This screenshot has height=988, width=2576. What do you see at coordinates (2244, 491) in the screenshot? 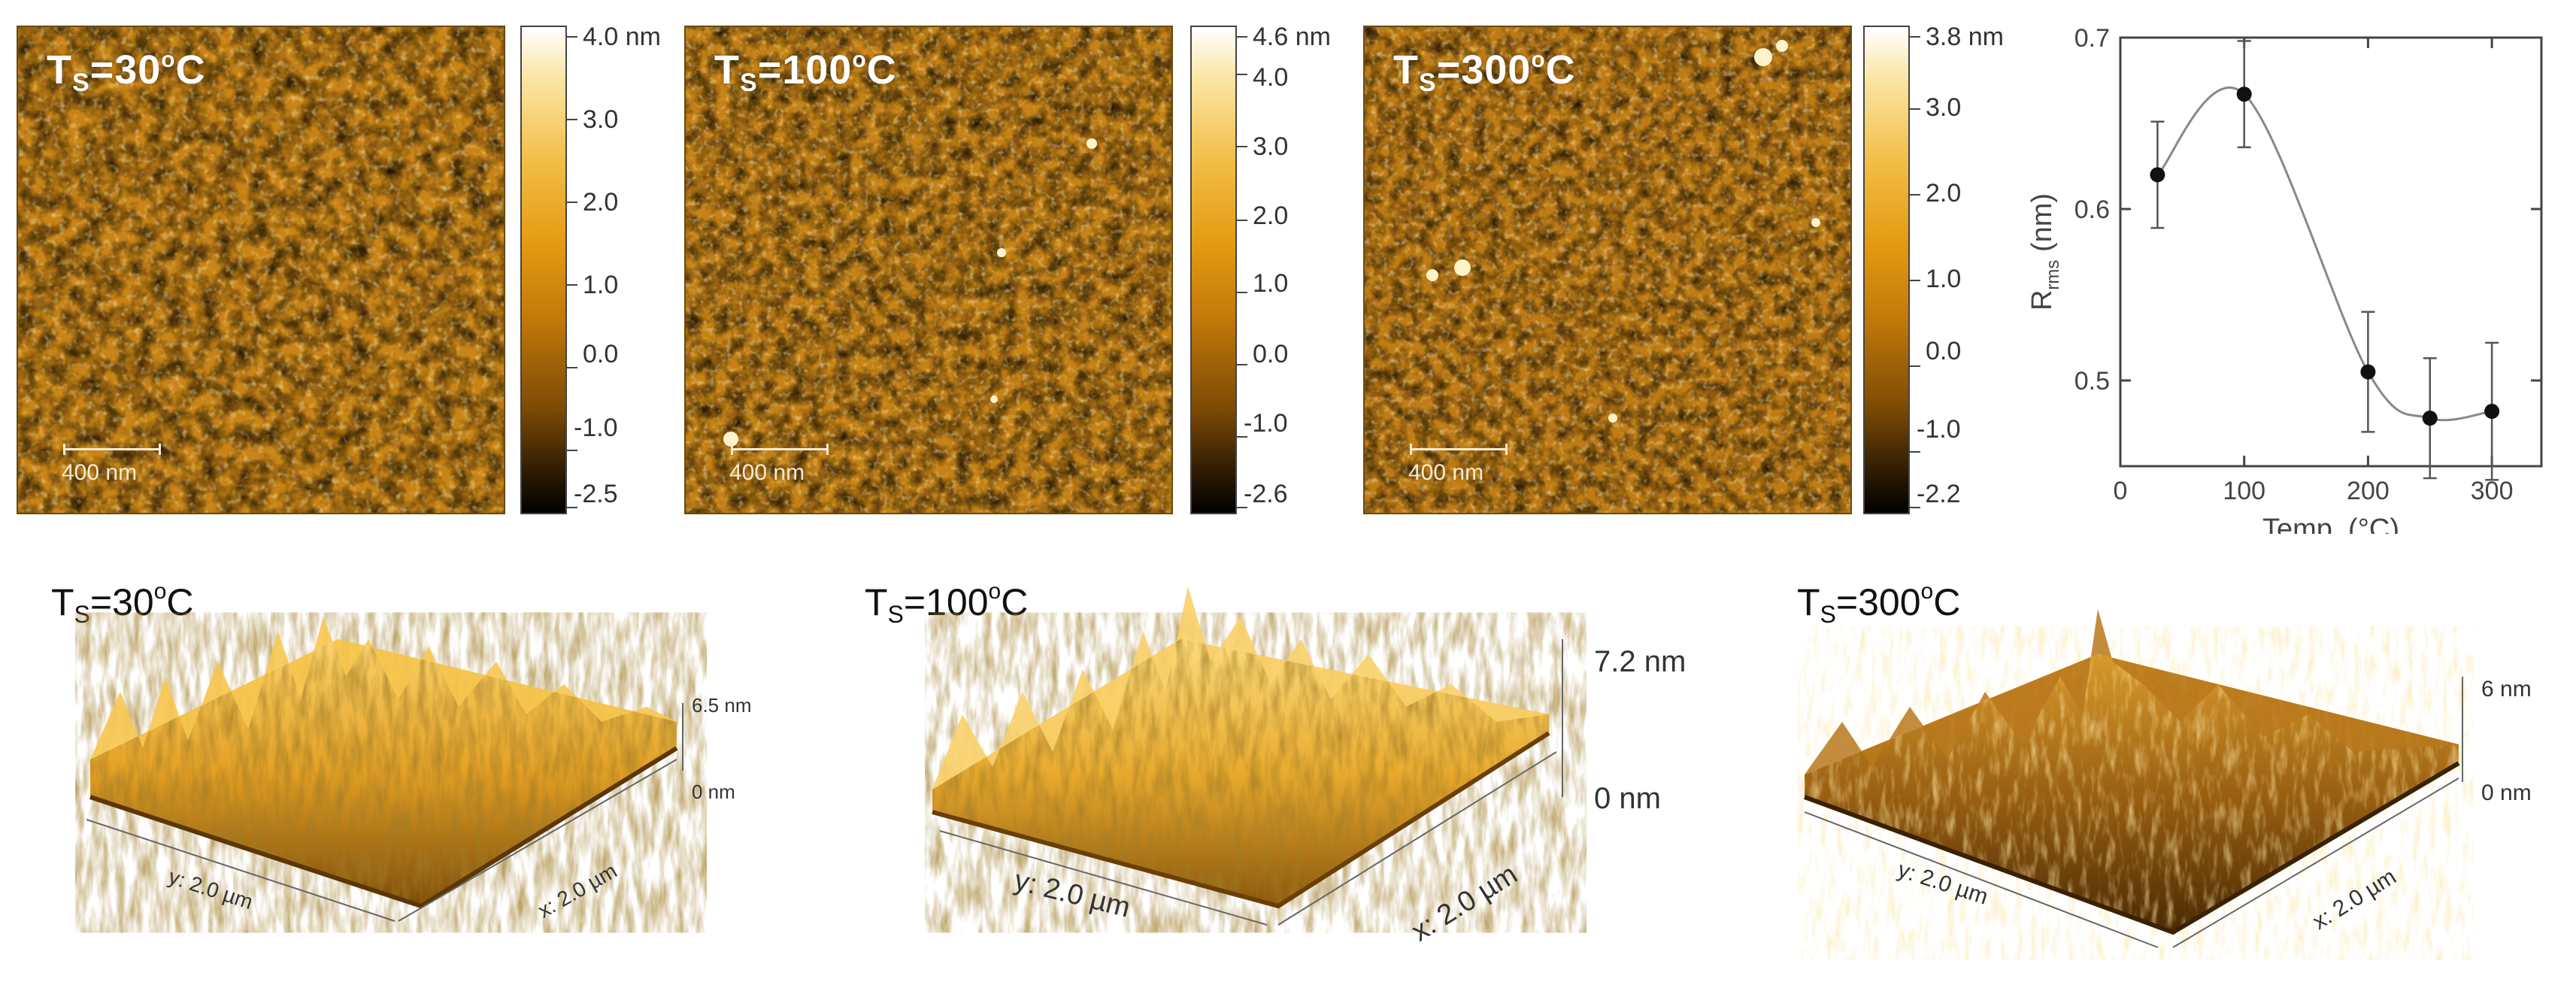
I see `x-tick-label: 100` at bounding box center [2244, 491].